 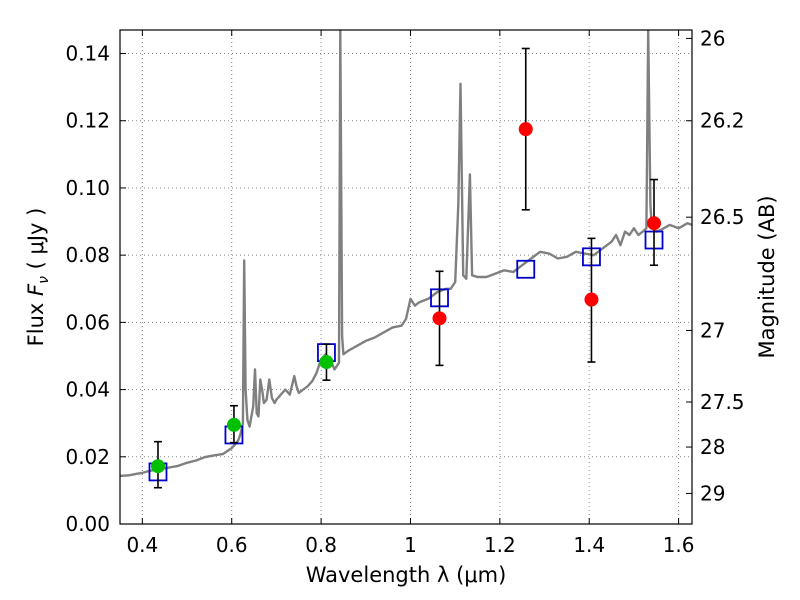 What do you see at coordinates (526, 269) in the screenshot?
I see `model-photometry-square` at bounding box center [526, 269].